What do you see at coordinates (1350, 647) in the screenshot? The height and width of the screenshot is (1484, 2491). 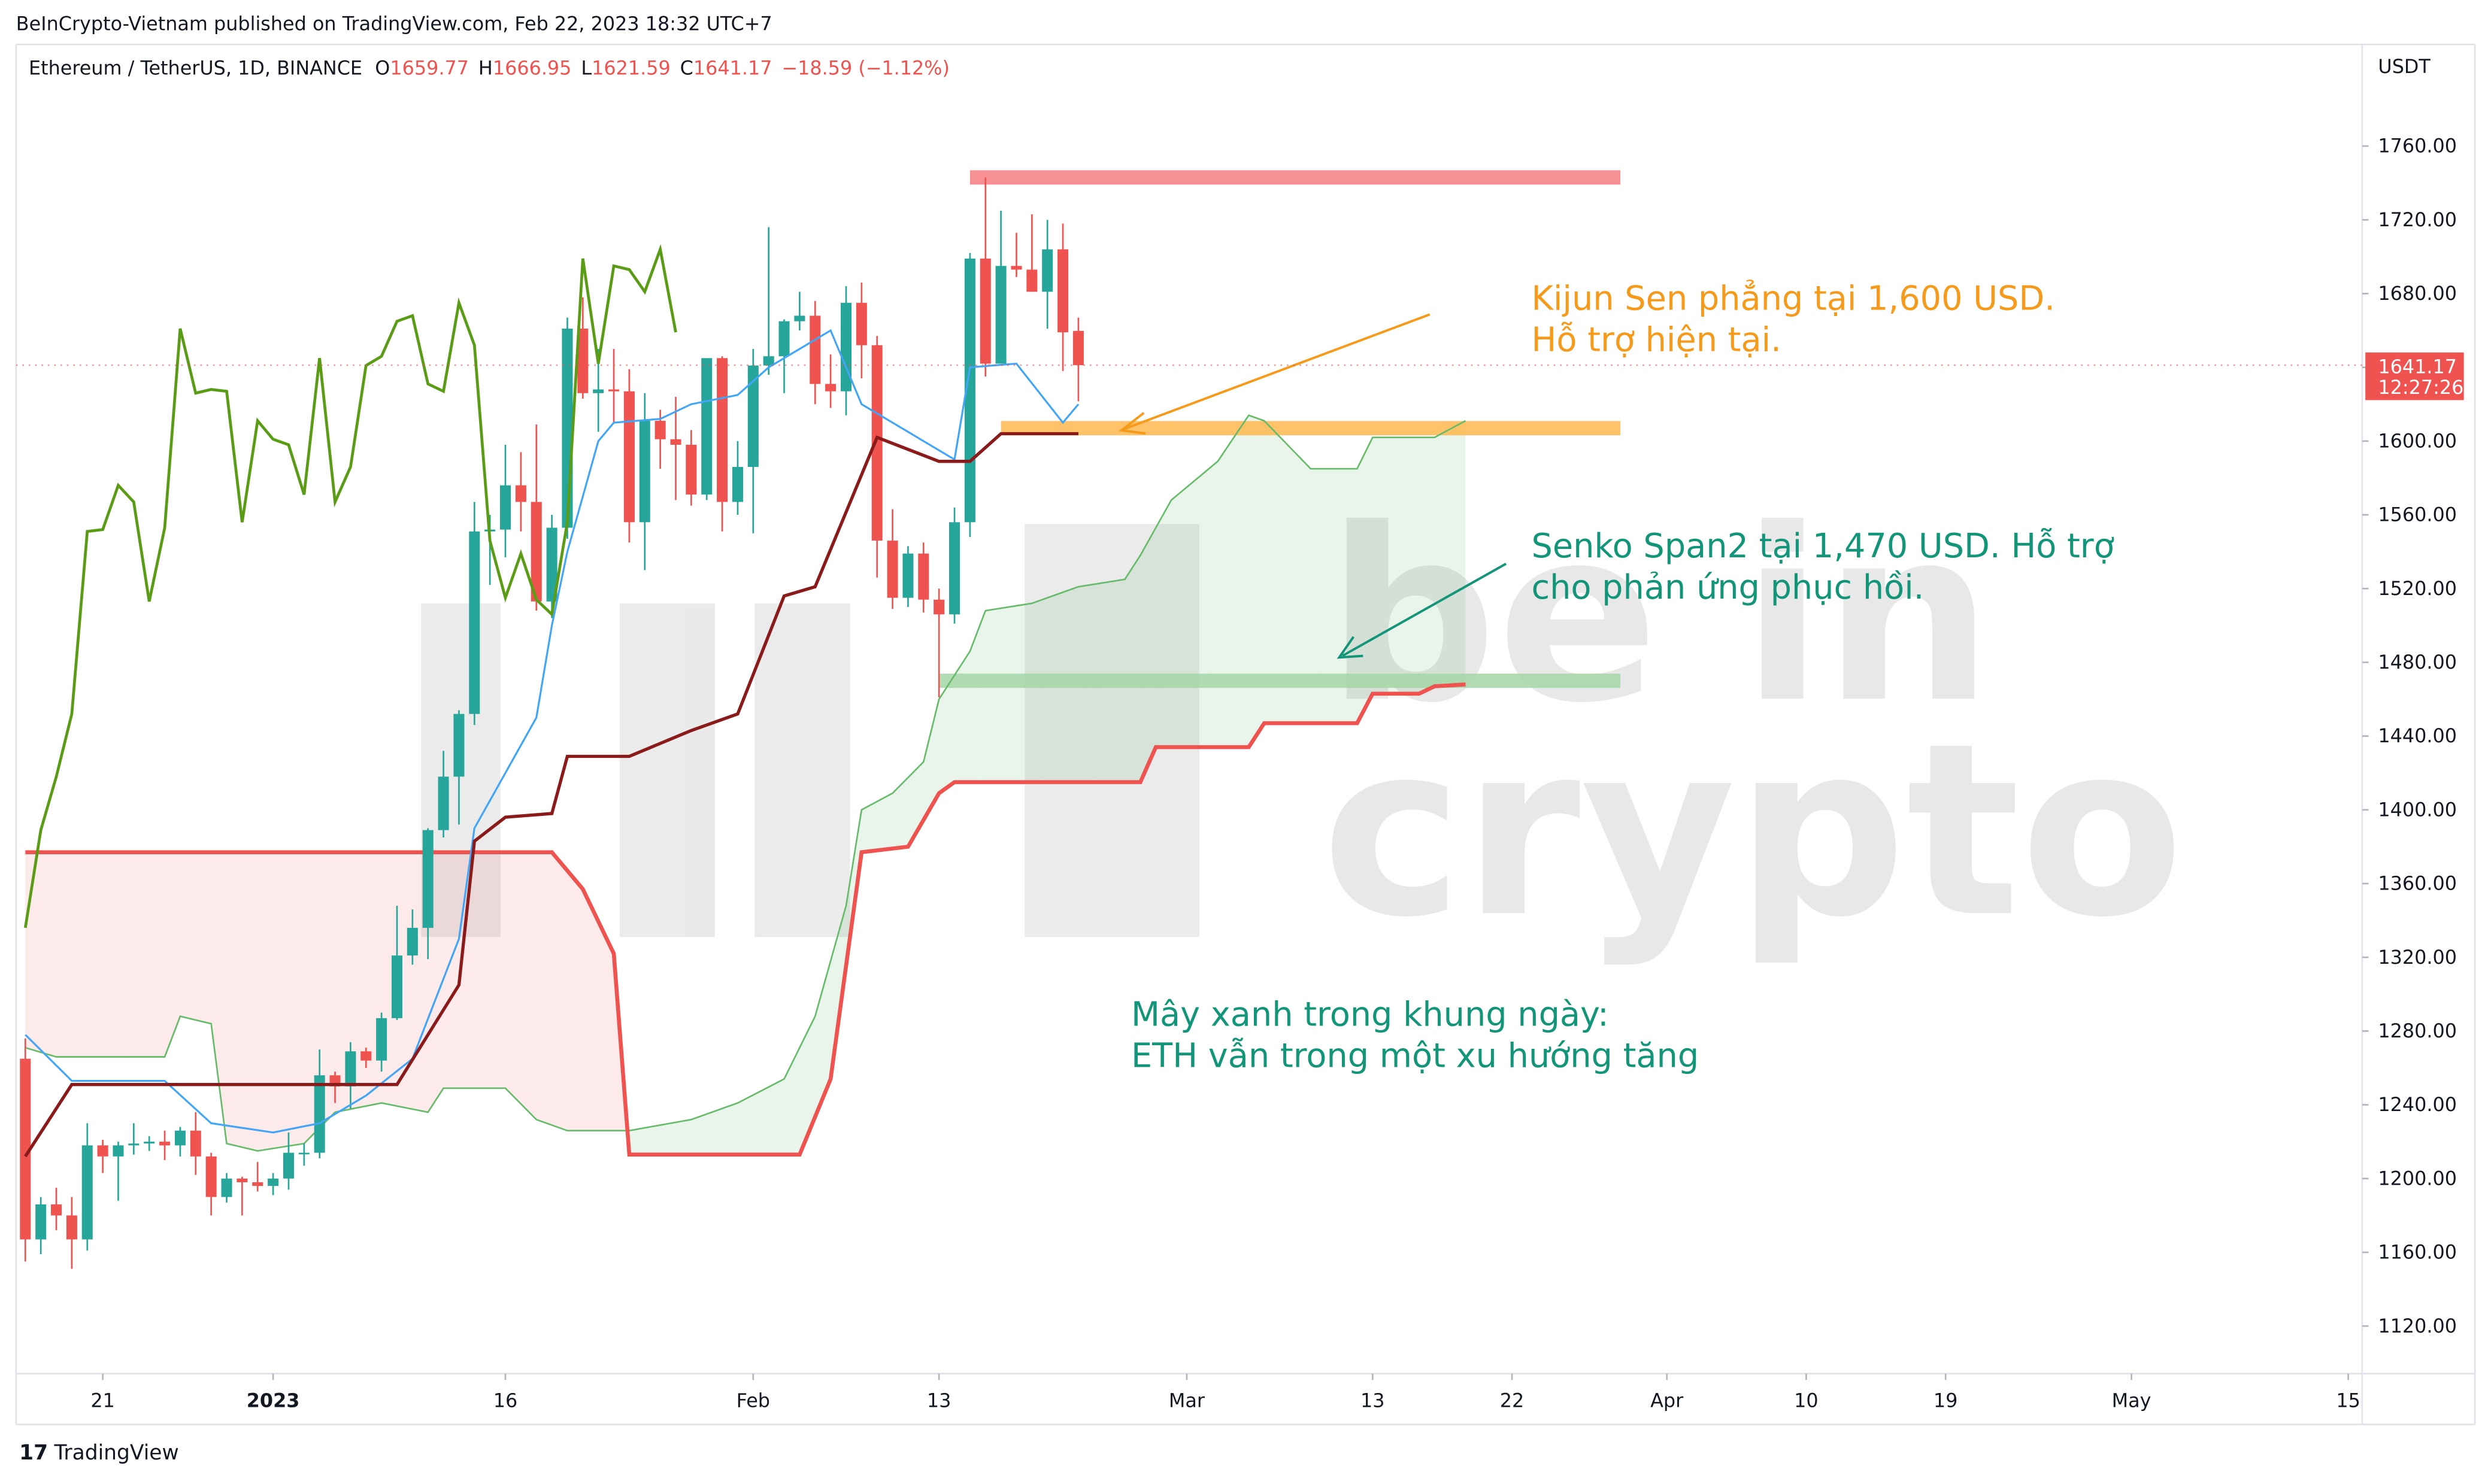 I see `arrowhead` at bounding box center [1350, 647].